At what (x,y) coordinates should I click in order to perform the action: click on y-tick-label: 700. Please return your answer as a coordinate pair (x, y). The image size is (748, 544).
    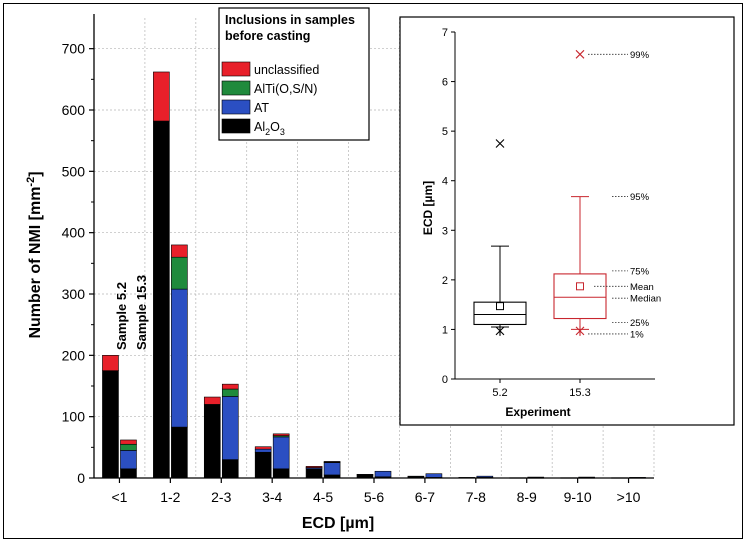
    Looking at the image, I should click on (74, 49).